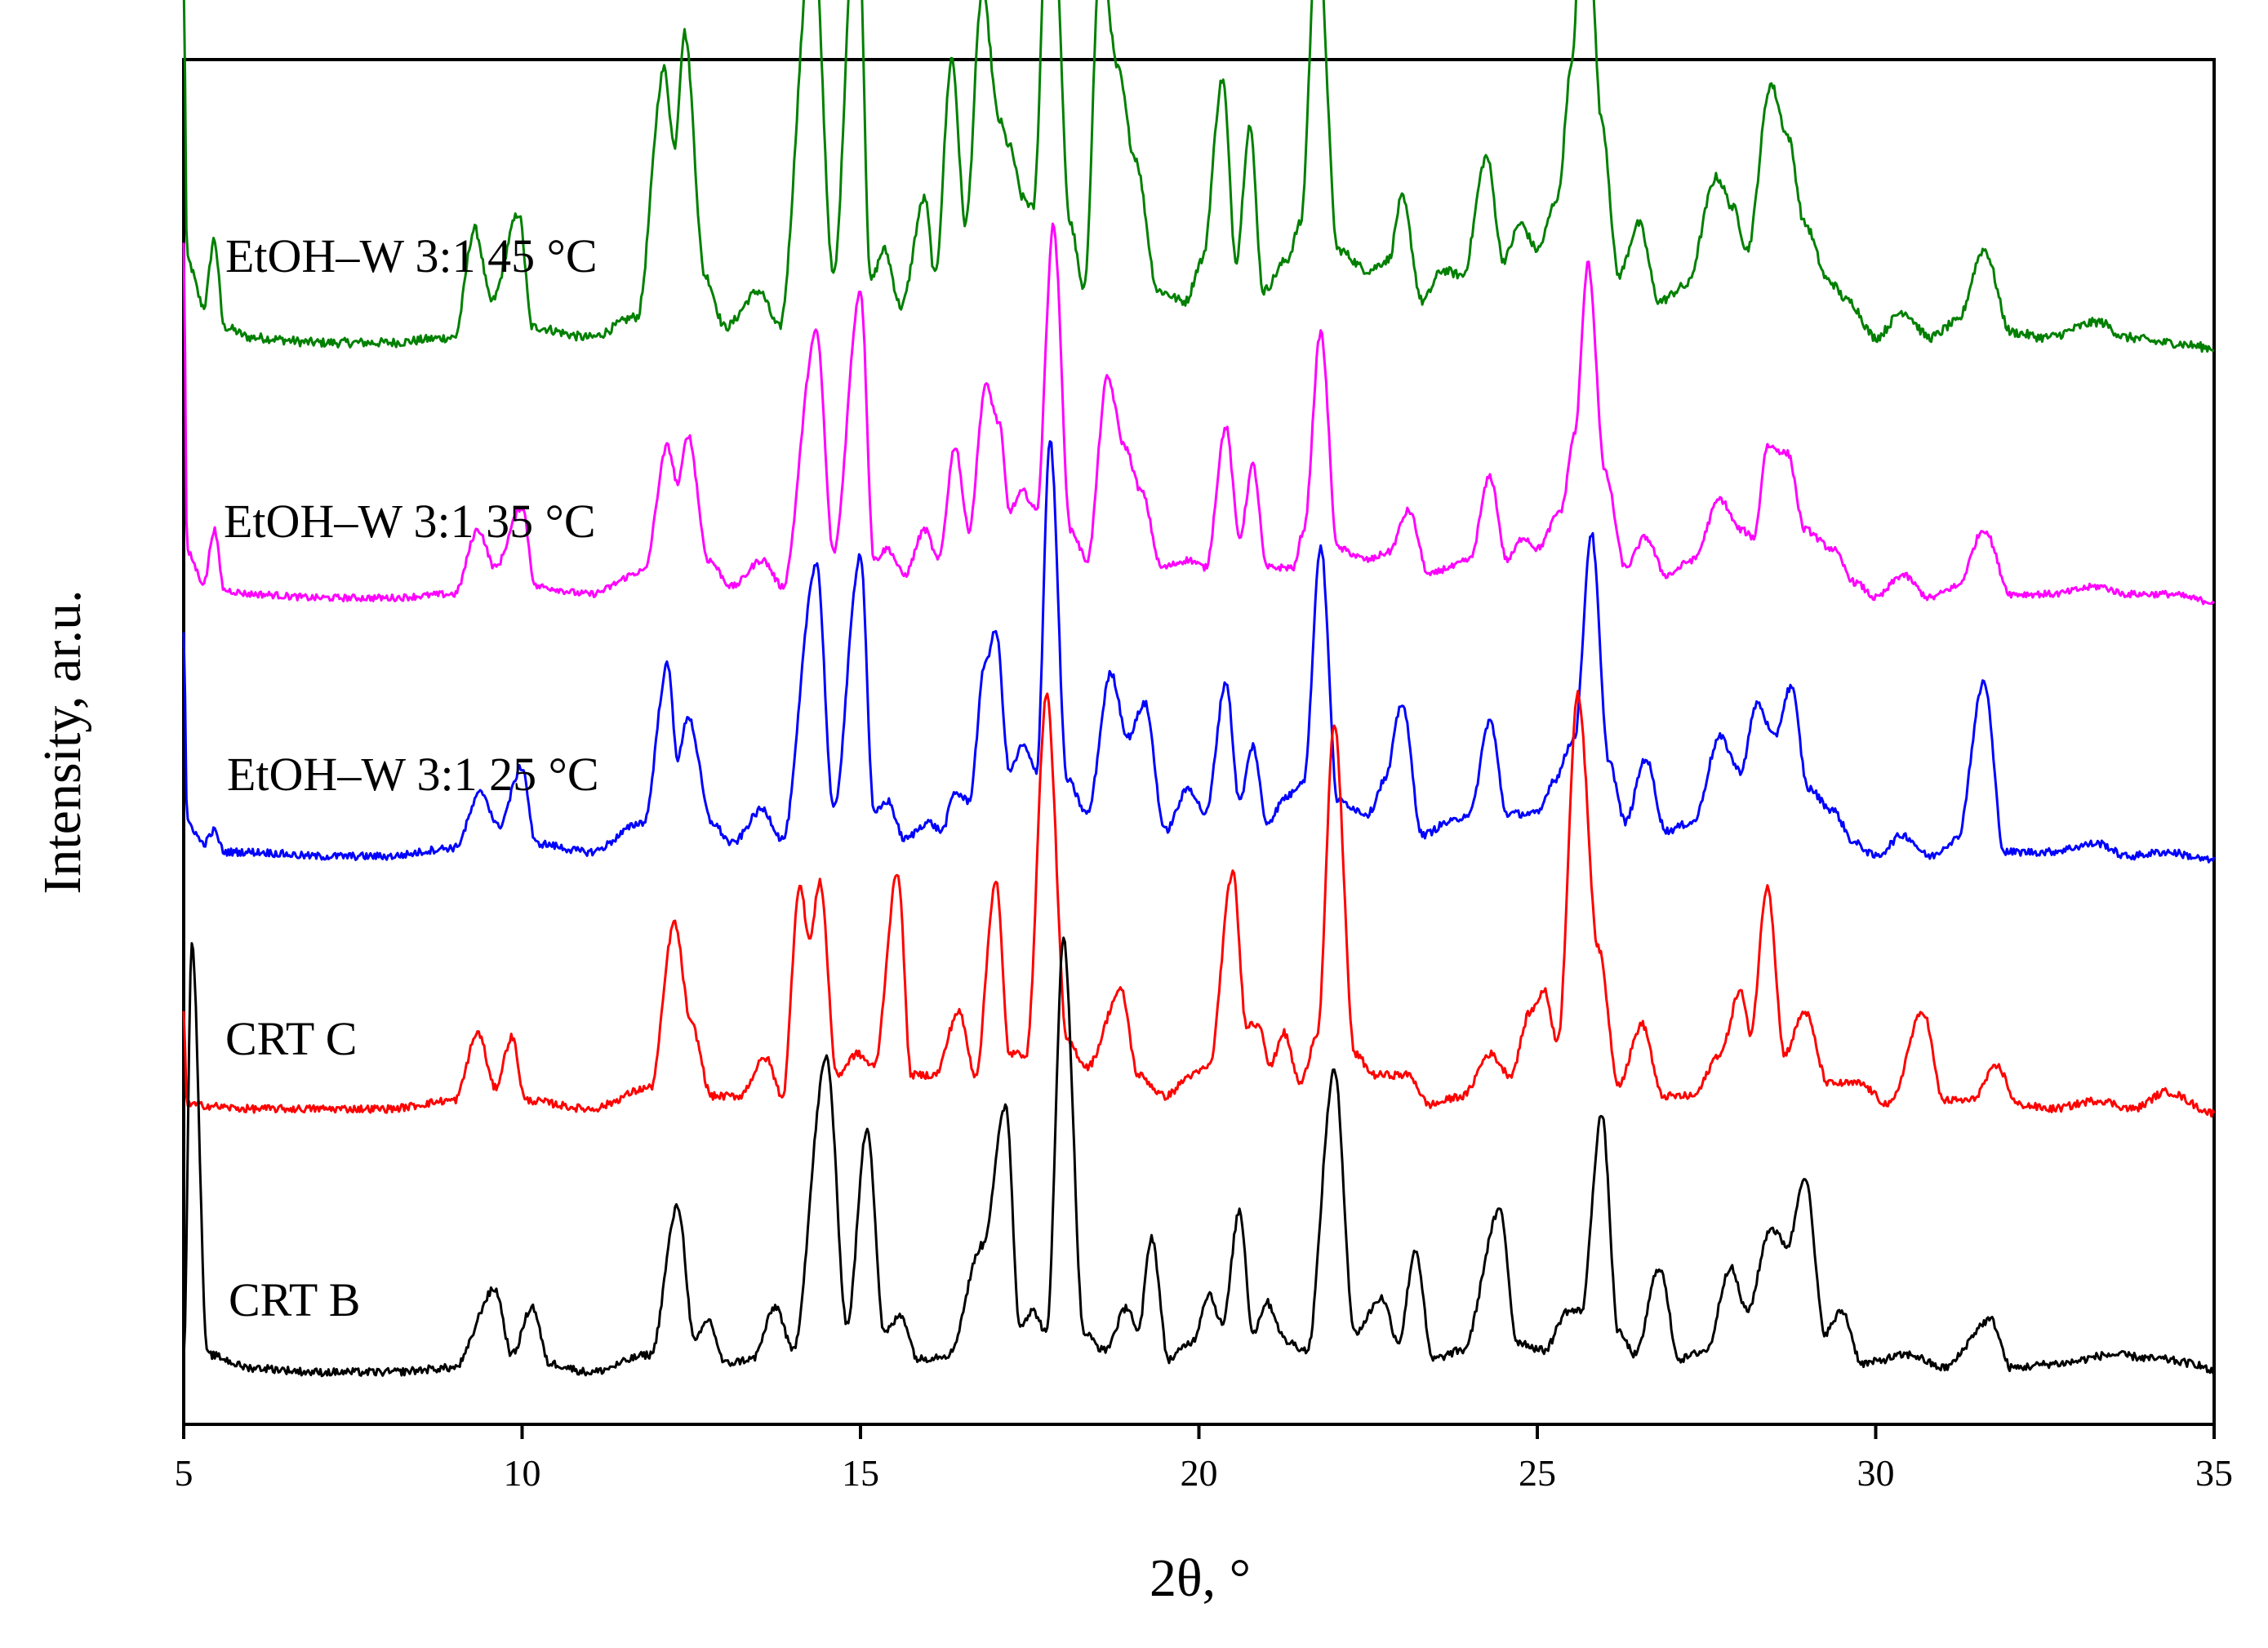 The width and height of the screenshot is (2268, 1648). Describe the element at coordinates (413, 774) in the screenshot. I see `series-label-2: EtOH–W 3:1 25 °C` at that location.